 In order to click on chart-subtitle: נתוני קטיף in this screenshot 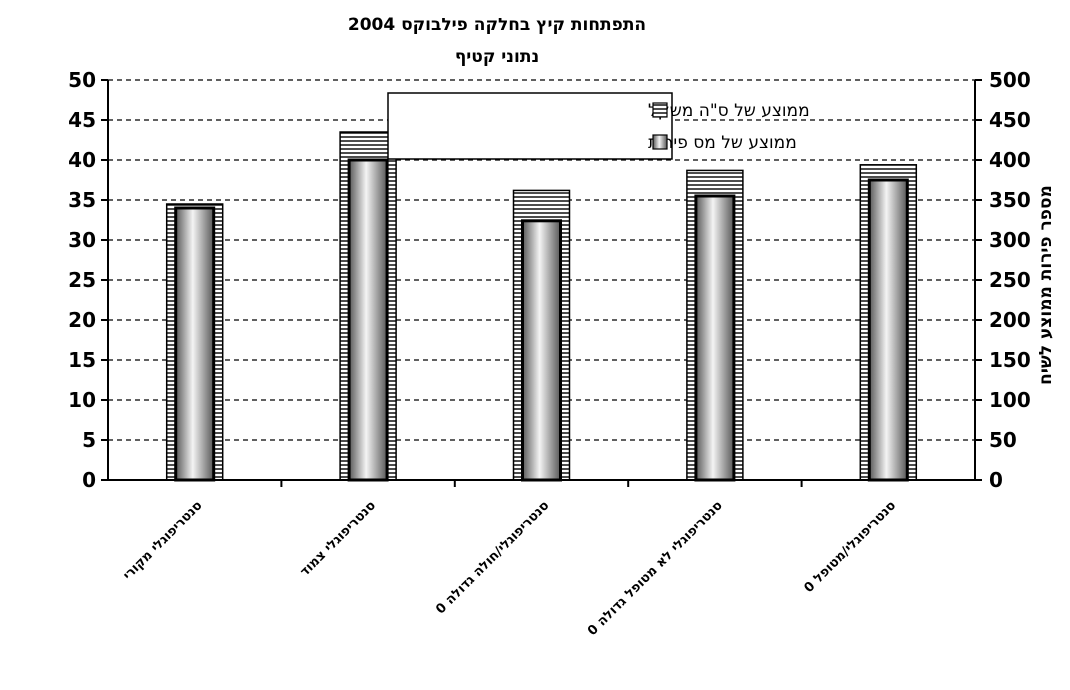, I will do `click(497, 57)`.